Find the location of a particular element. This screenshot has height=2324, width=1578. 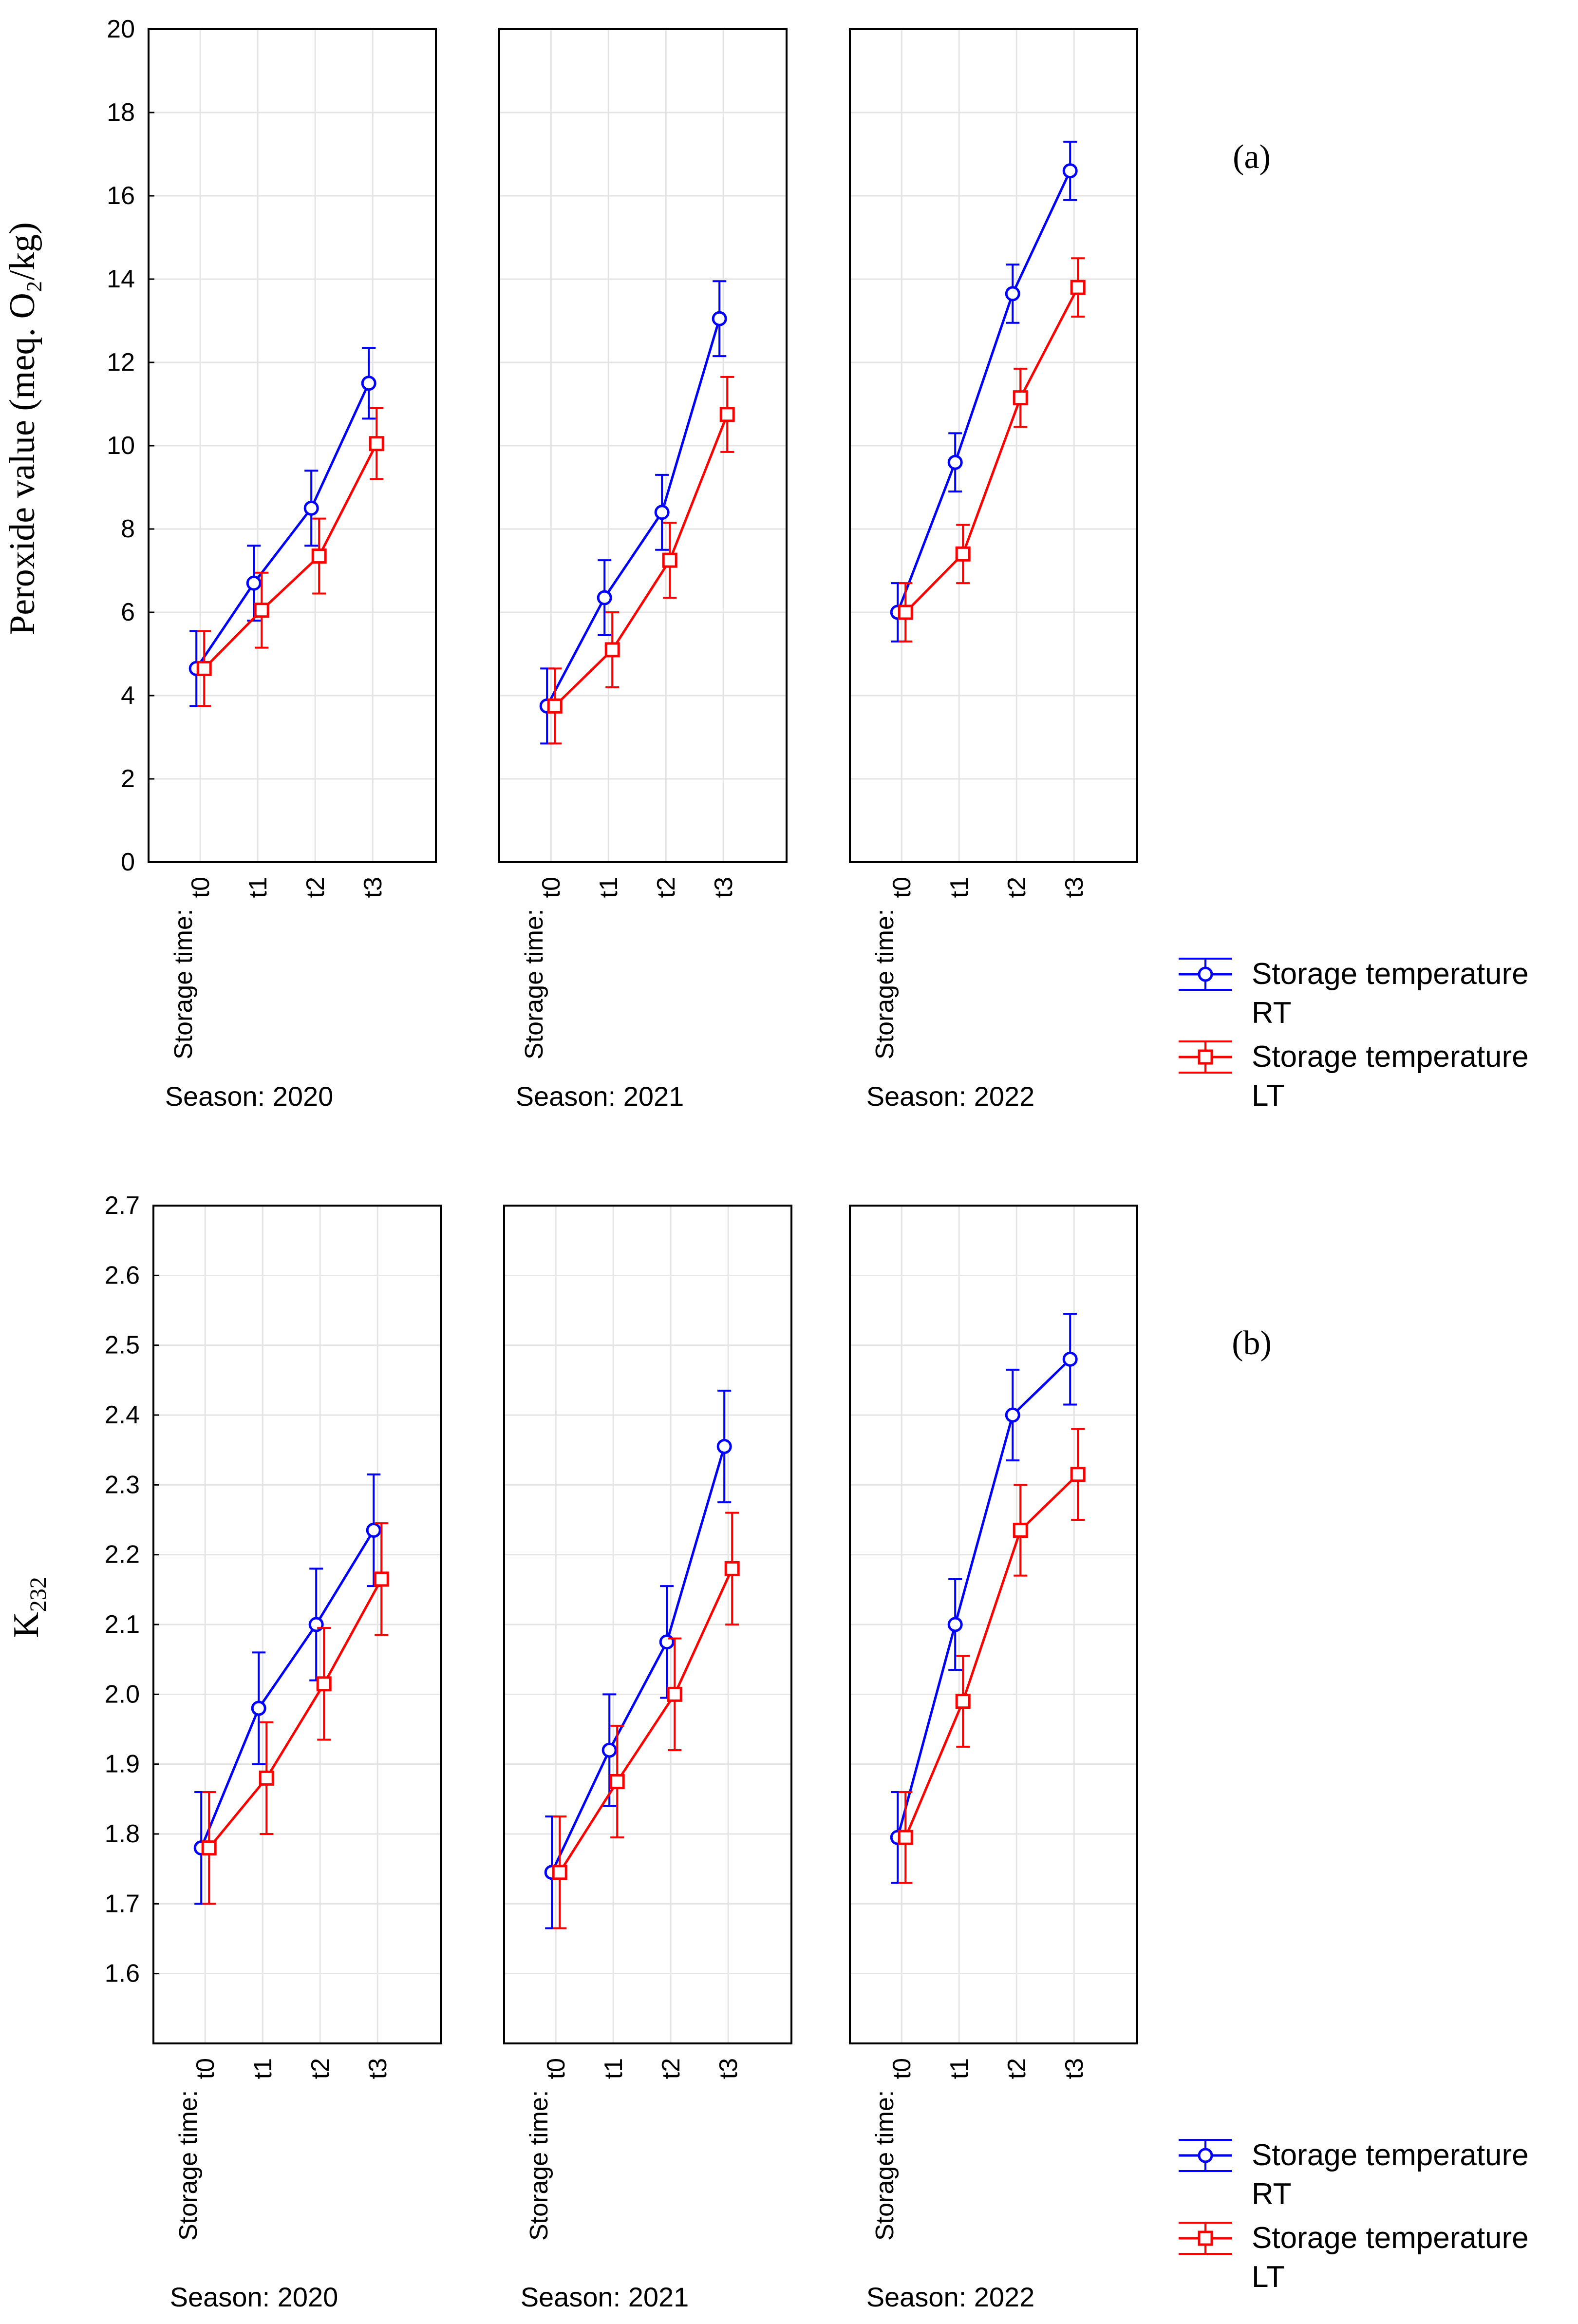

y-tick-label: 2.3 is located at coordinates (122, 1485).